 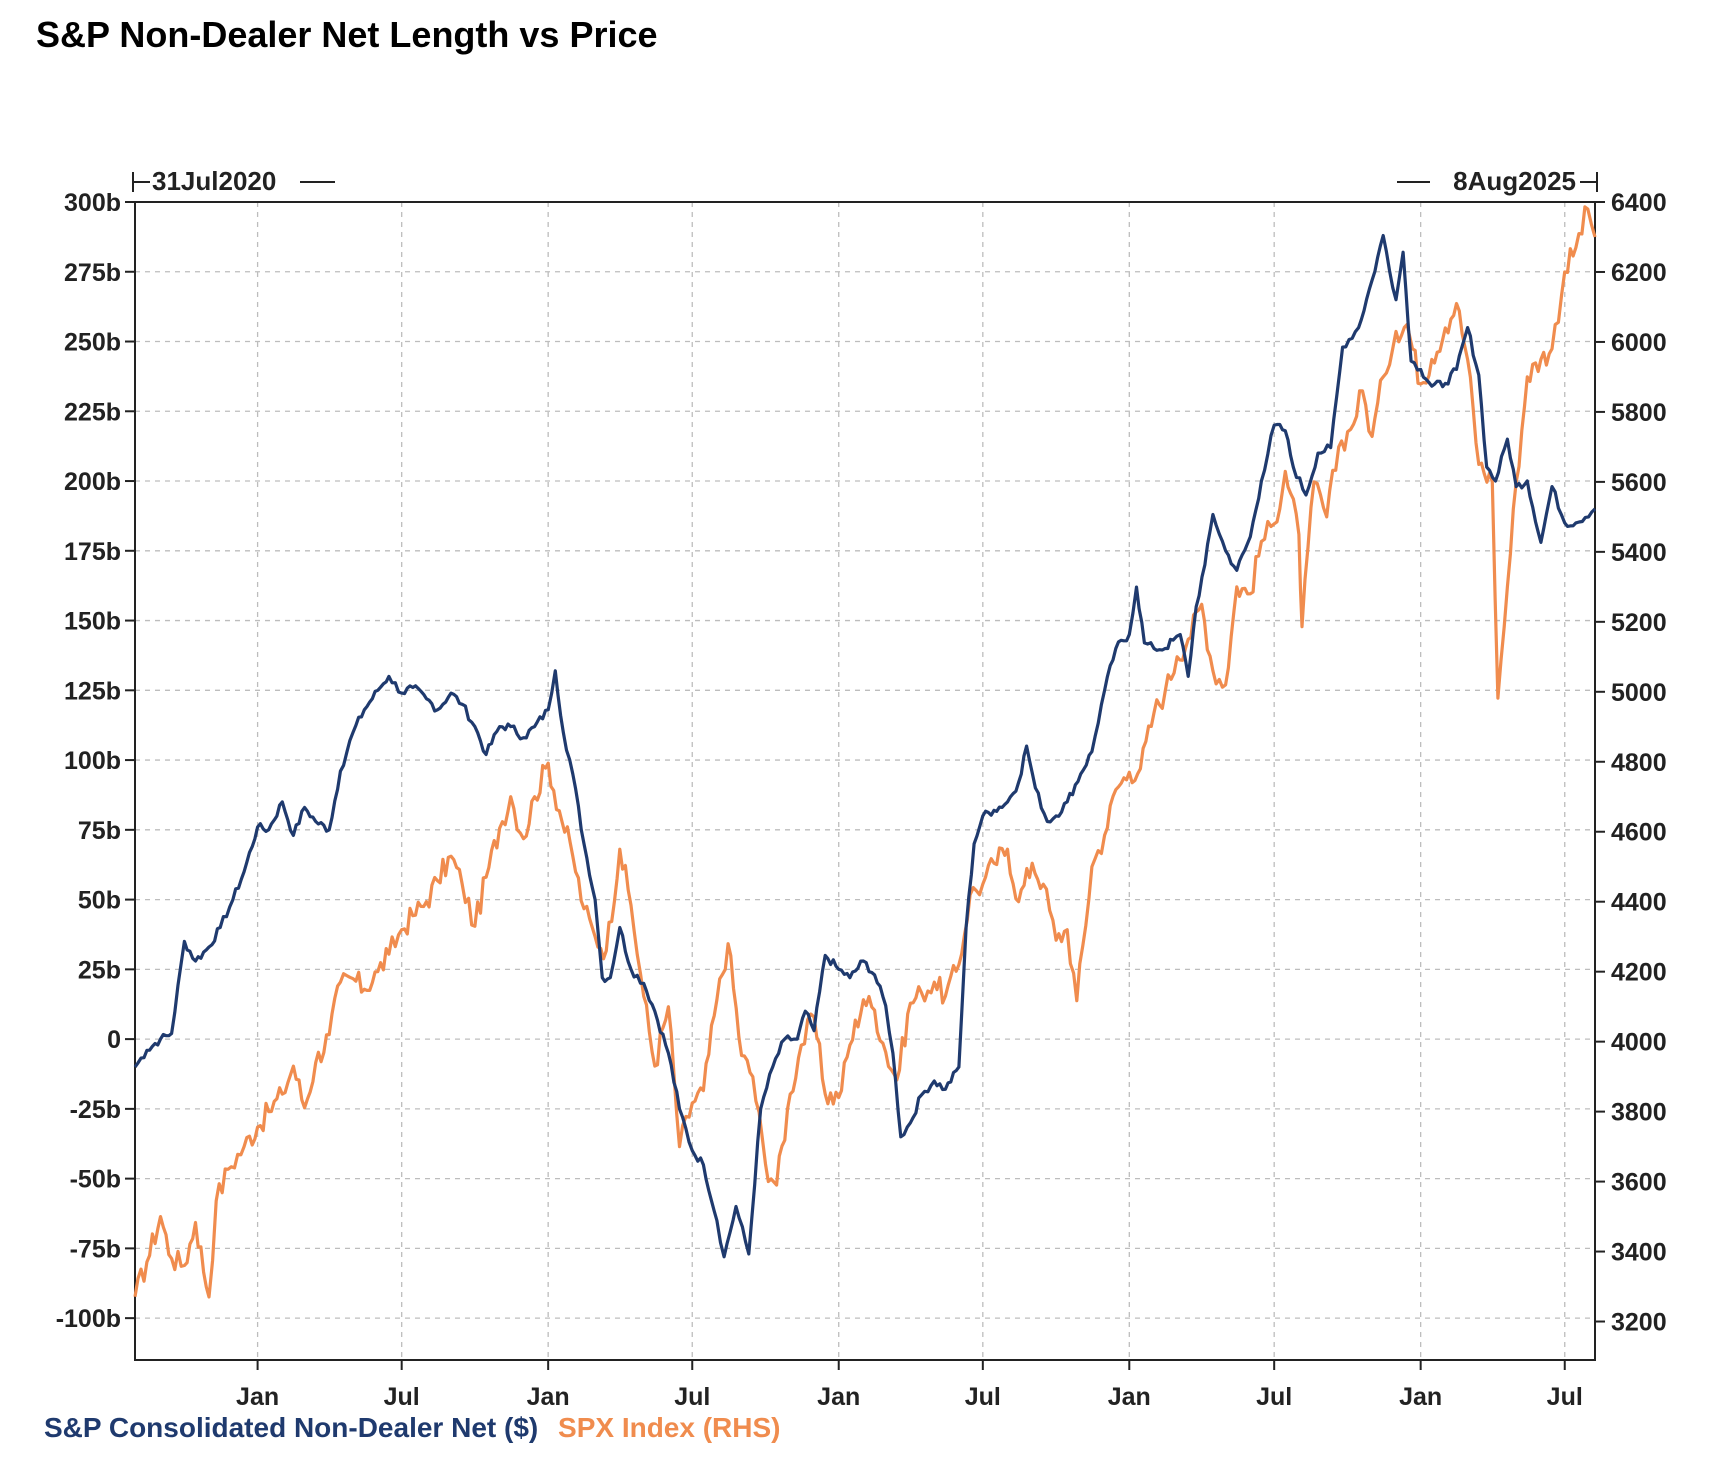 What do you see at coordinates (92, 273) in the screenshot?
I see `left-tick-label: 275b` at bounding box center [92, 273].